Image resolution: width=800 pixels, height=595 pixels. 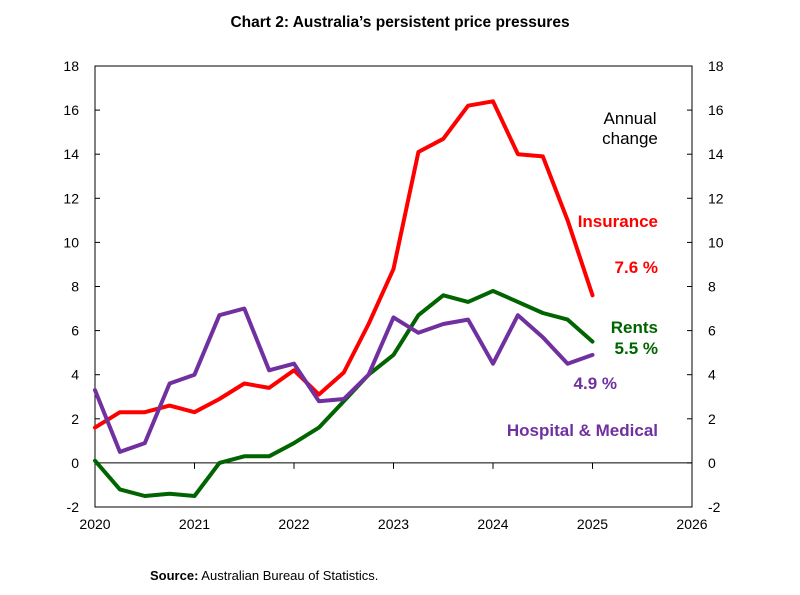 What do you see at coordinates (595, 383) in the screenshot?
I see `hospital-value-label: 4.9 %` at bounding box center [595, 383].